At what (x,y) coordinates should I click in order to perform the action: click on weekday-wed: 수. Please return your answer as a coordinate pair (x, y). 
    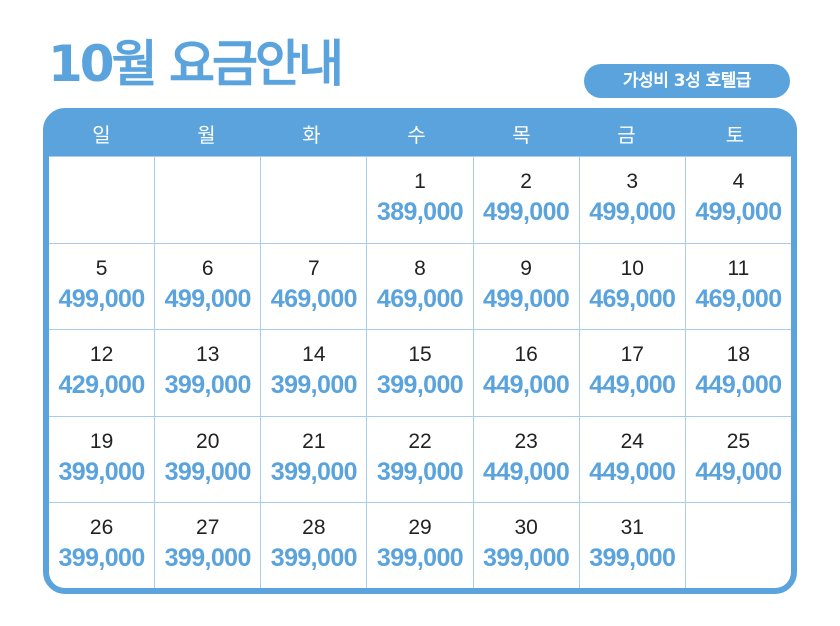
    Looking at the image, I should click on (416, 135).